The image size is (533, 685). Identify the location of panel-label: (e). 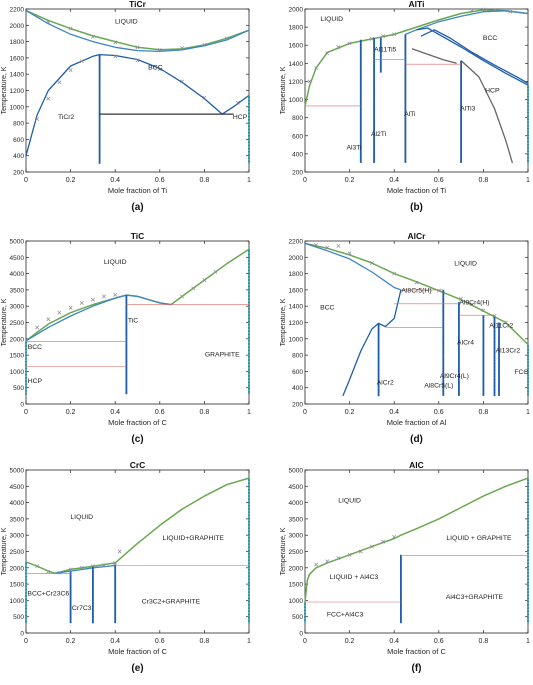
(137, 668).